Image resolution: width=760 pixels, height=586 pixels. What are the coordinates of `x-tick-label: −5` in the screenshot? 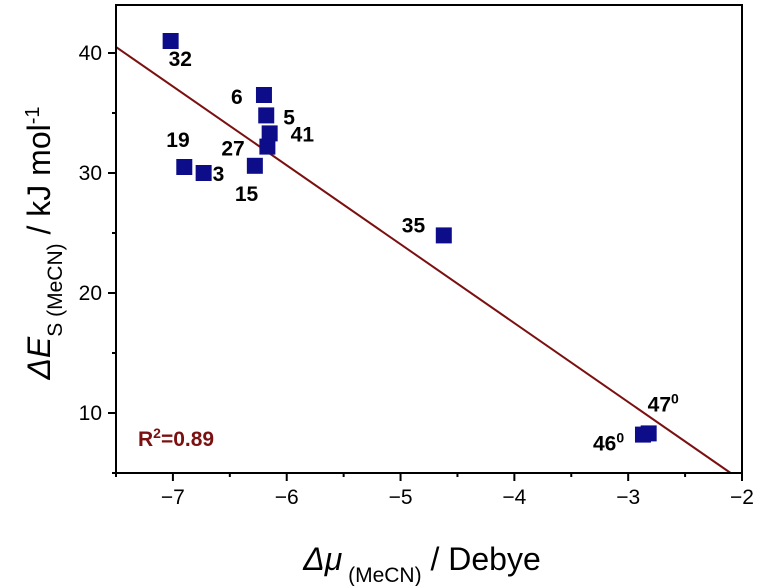 It's located at (401, 497).